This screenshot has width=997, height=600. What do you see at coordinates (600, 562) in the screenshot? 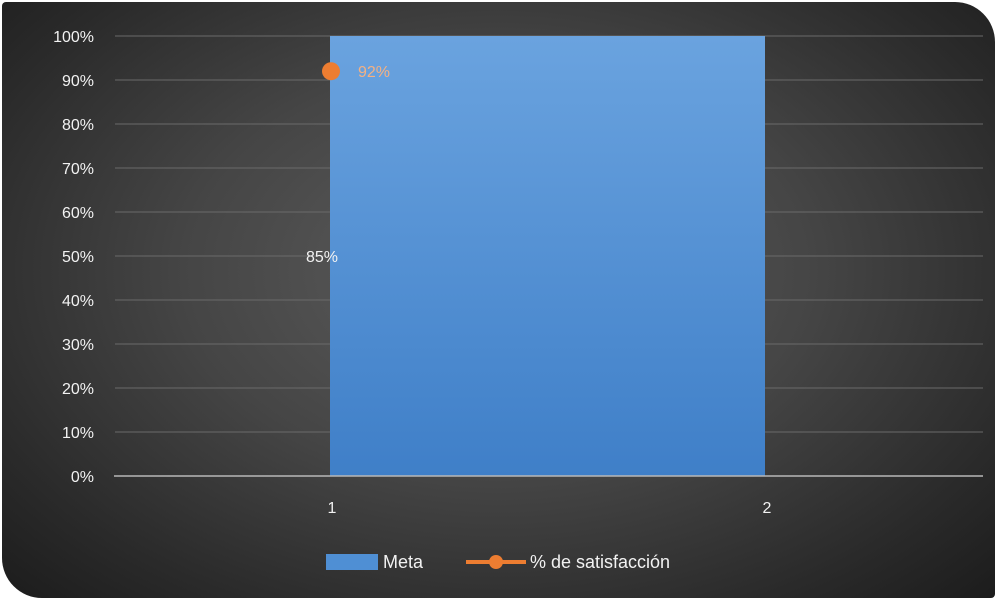
I see `legend-label-satisfaccion: % de satisfacción` at bounding box center [600, 562].